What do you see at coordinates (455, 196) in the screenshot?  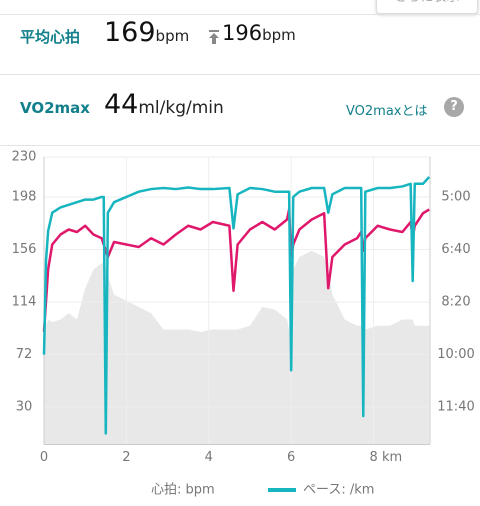 I see `y2-tick-label: 5:00` at bounding box center [455, 196].